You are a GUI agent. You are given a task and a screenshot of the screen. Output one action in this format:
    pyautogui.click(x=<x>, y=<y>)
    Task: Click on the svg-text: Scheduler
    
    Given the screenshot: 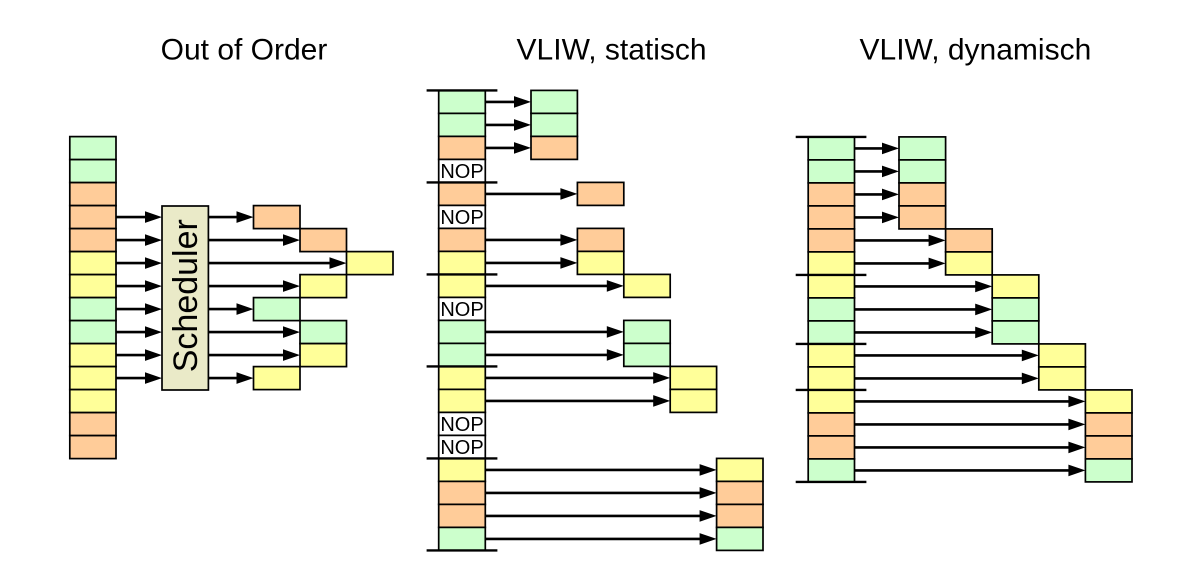 What is the action you would take?
    pyautogui.click(x=186, y=295)
    